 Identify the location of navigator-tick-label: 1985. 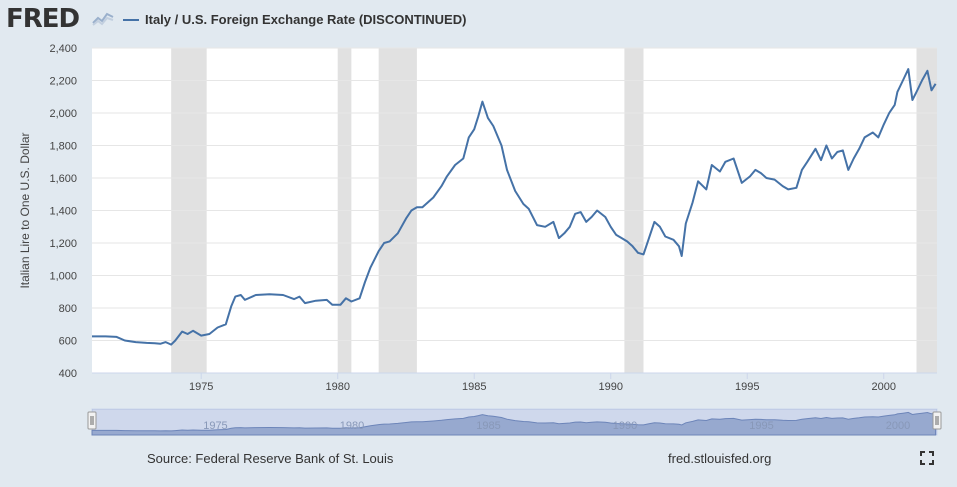
(488, 426).